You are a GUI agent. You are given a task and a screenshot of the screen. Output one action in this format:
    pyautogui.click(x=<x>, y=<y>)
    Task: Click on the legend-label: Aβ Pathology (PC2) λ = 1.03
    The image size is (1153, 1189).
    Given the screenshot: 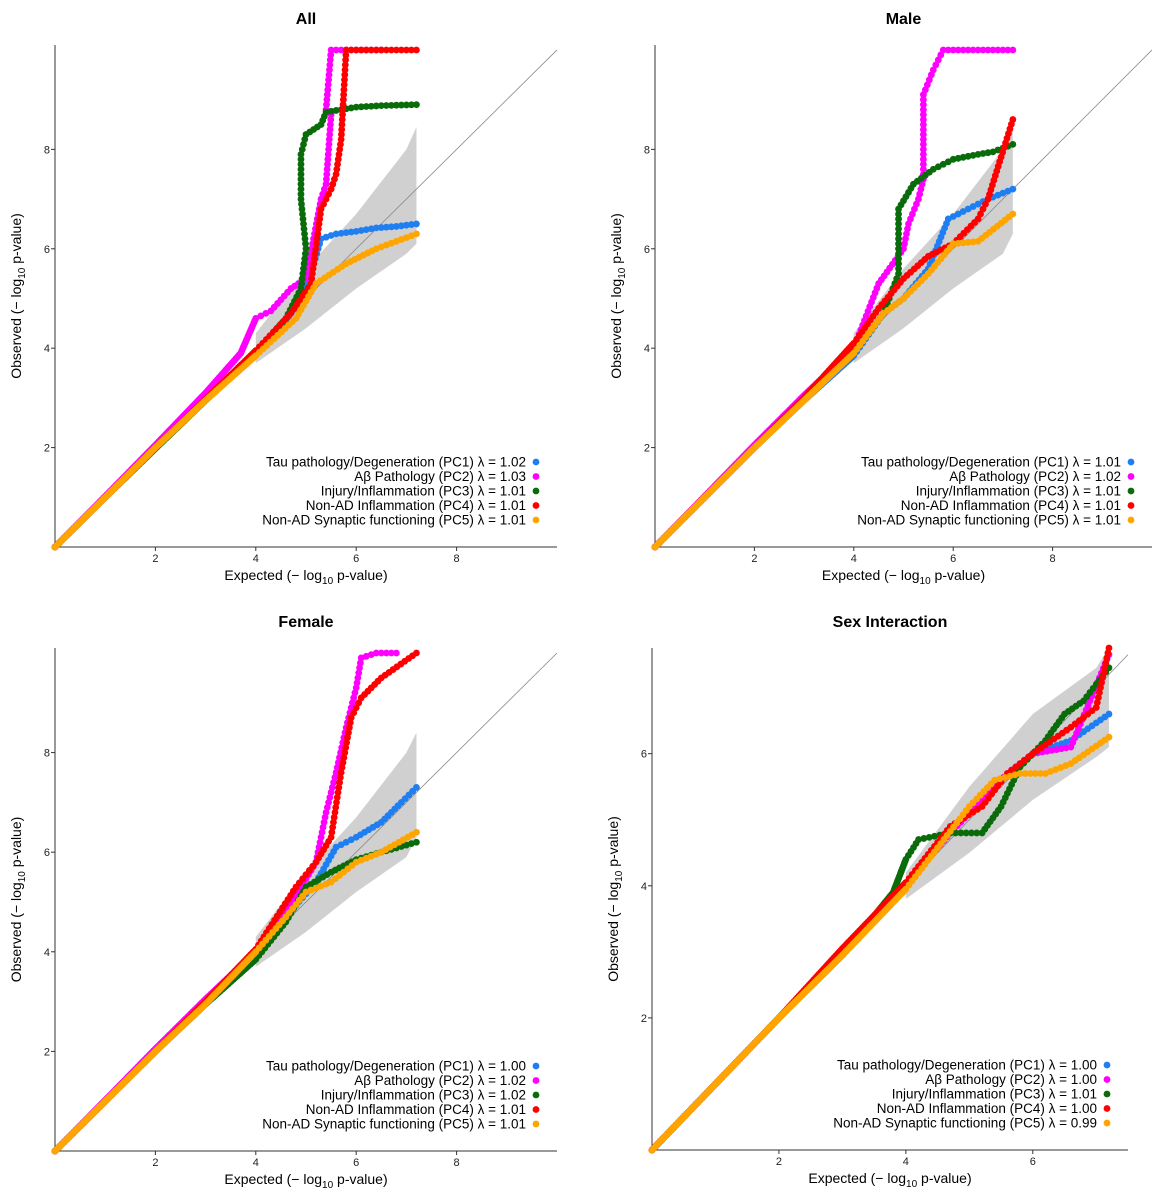 What is the action you would take?
    pyautogui.click(x=440, y=476)
    